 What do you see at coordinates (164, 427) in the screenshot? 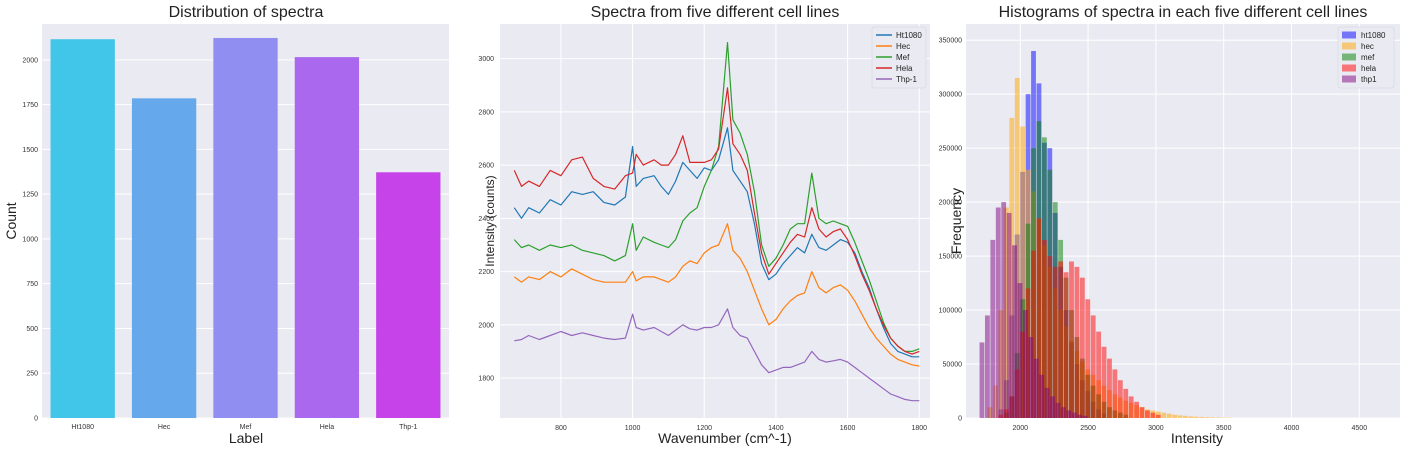
I see `x-tick-label: Hec` at bounding box center [164, 427].